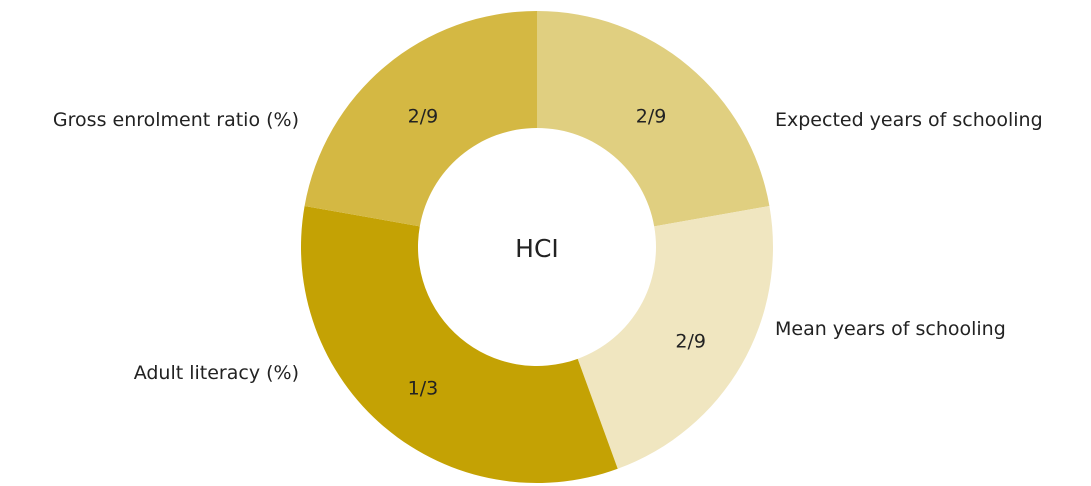 The image size is (1091, 486). What do you see at coordinates (216, 373) in the screenshot?
I see `segment-label: Adult literacy (%)` at bounding box center [216, 373].